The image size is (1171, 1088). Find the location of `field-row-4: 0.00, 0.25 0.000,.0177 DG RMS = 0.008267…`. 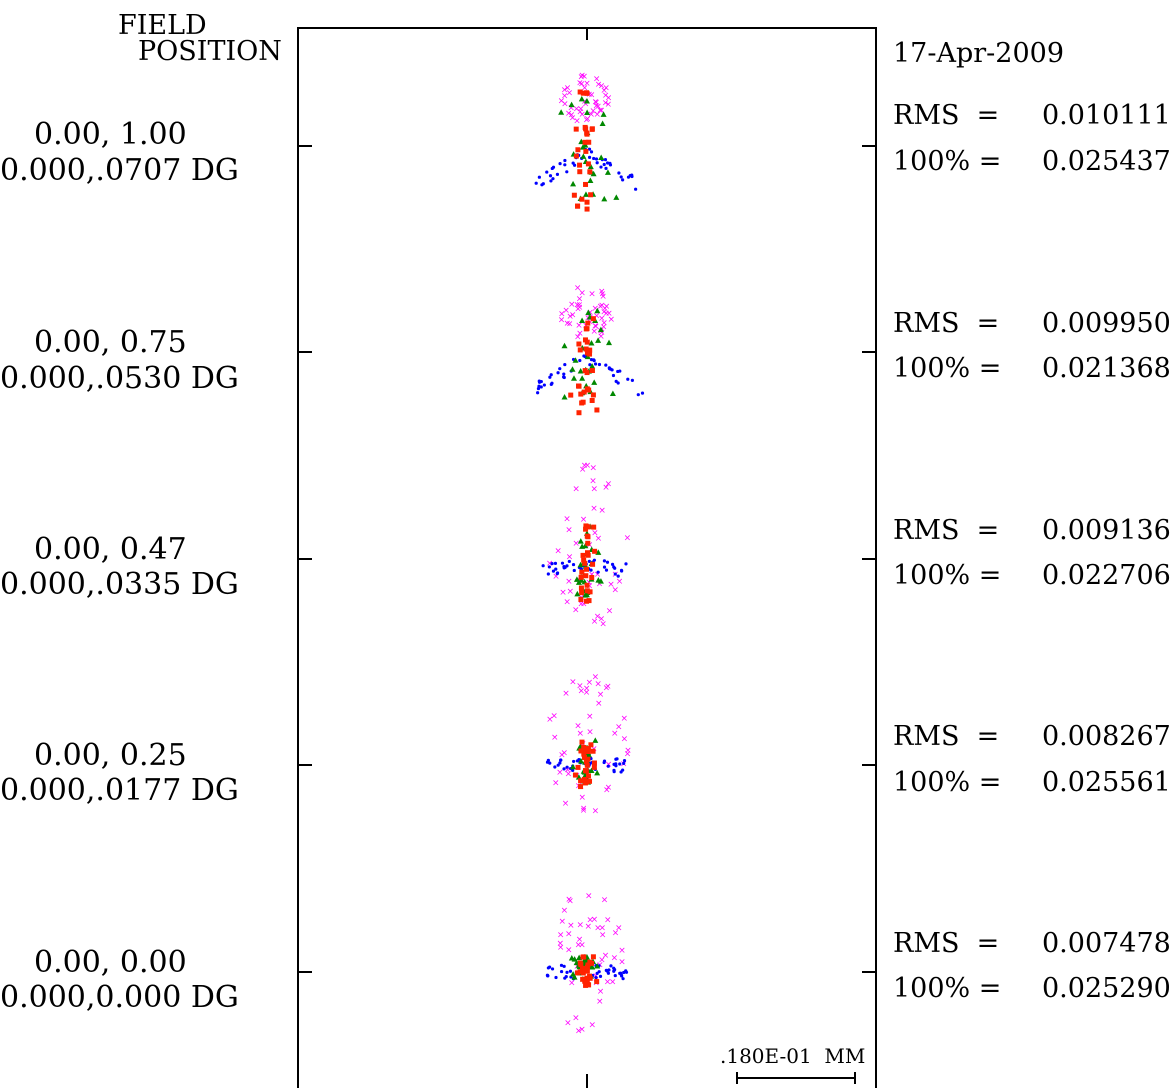

field-row-4: 0.00, 0.25 0.000,.0177 DG RMS = 0.008267… is located at coordinates (585, 744).